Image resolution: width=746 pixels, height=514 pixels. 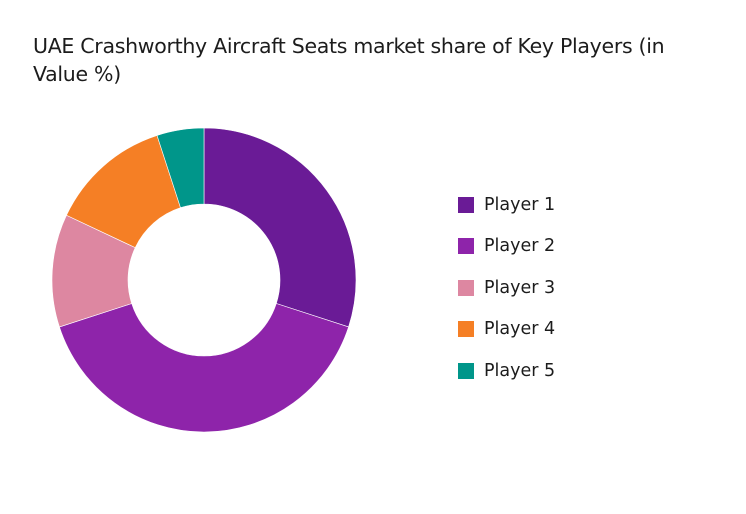 I want to click on legend-label: Player 5, so click(x=520, y=370).